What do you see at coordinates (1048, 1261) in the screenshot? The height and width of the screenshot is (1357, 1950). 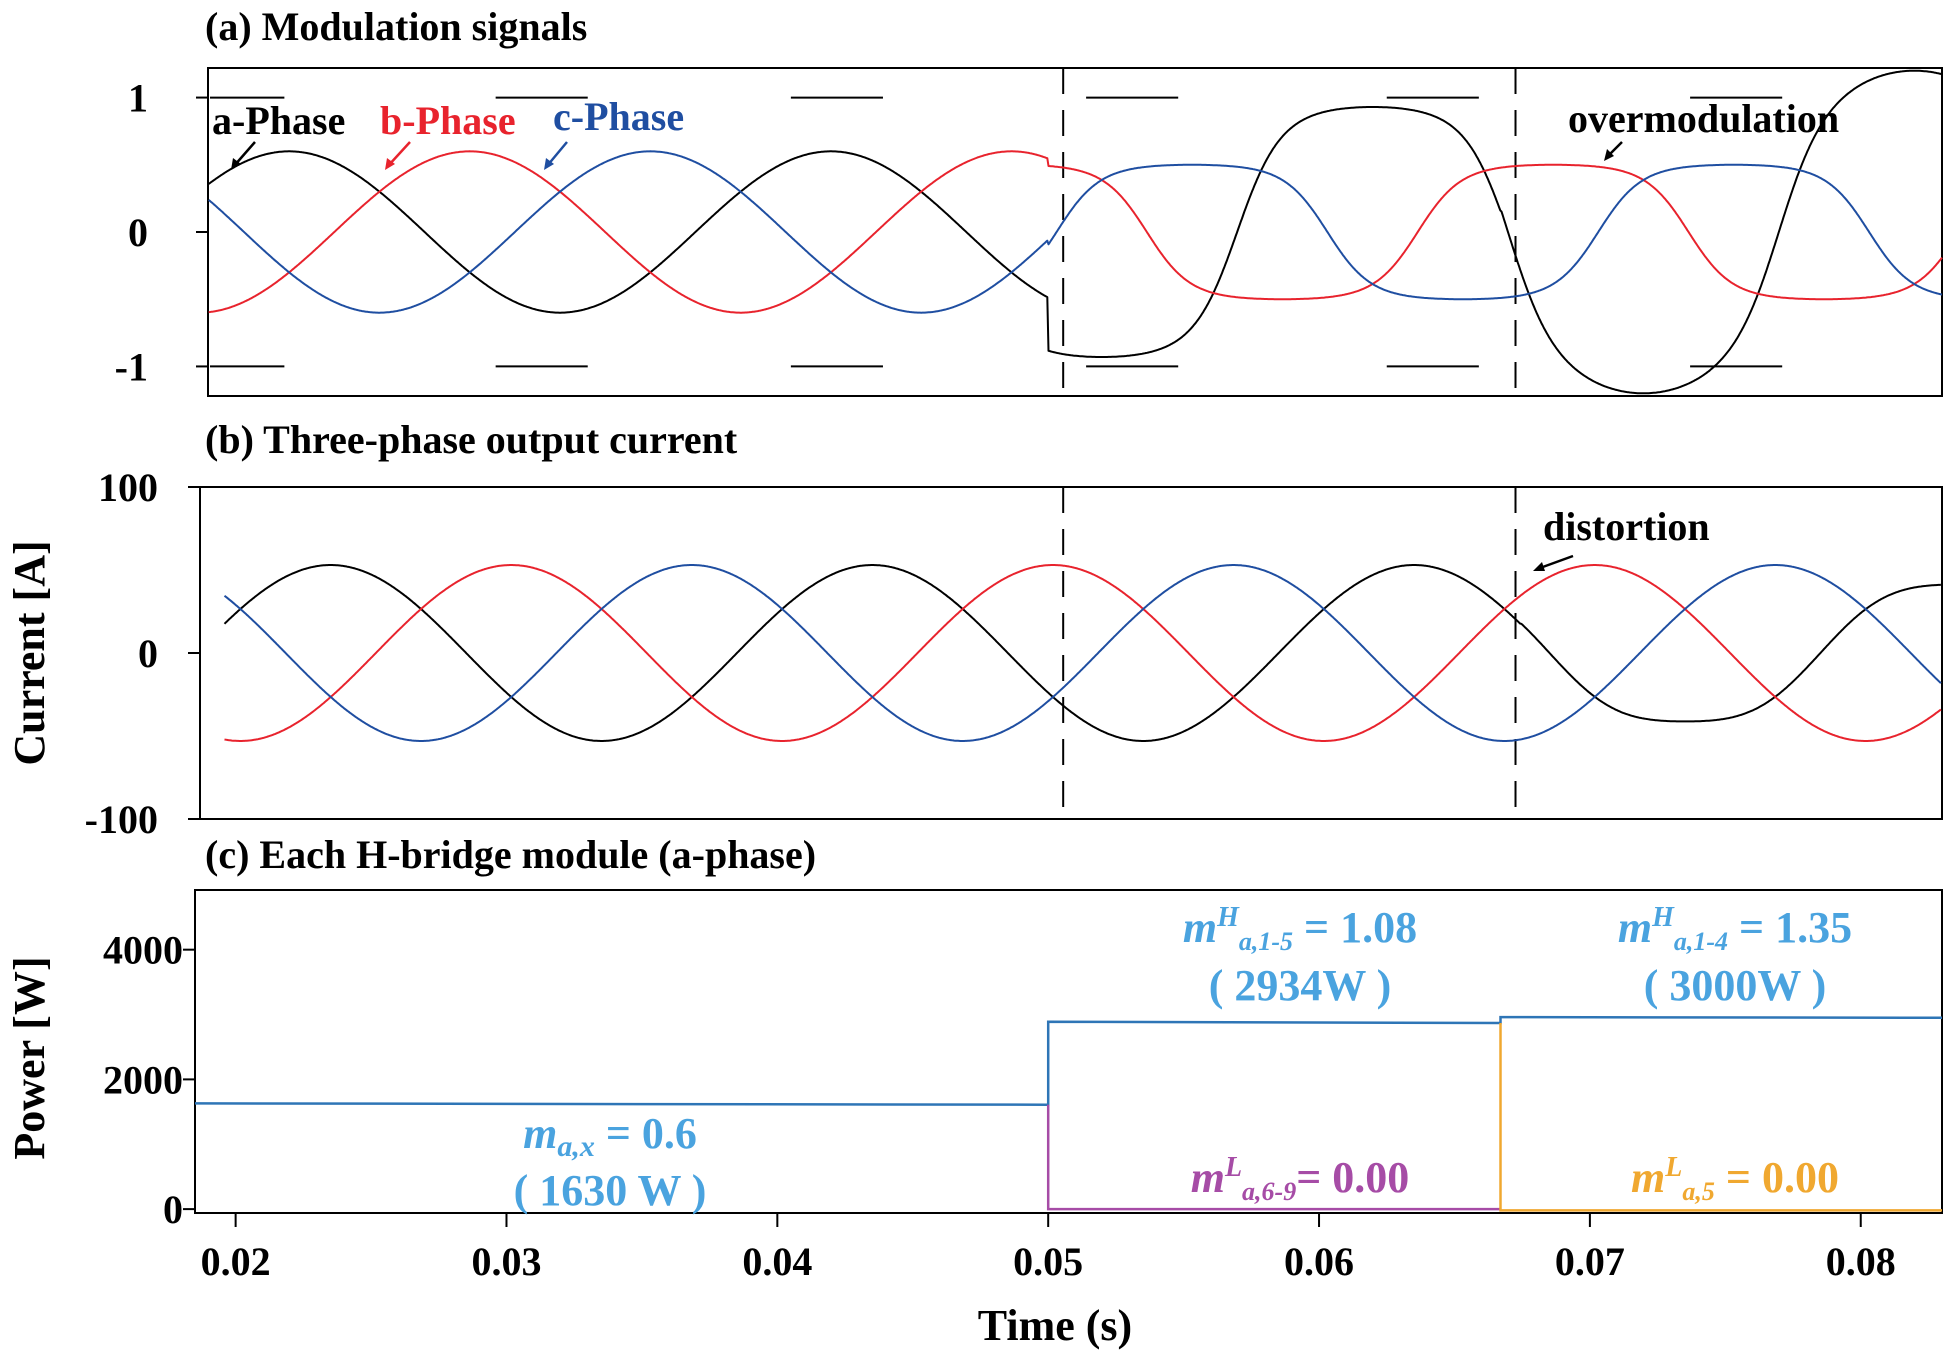 I see `x-tick-label: 0.05` at bounding box center [1048, 1261].